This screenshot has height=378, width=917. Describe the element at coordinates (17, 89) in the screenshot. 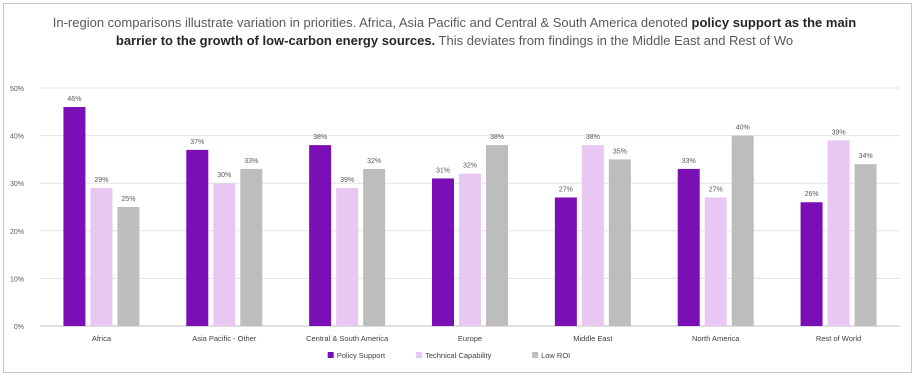

I see `y-tick-label: 50%` at that location.